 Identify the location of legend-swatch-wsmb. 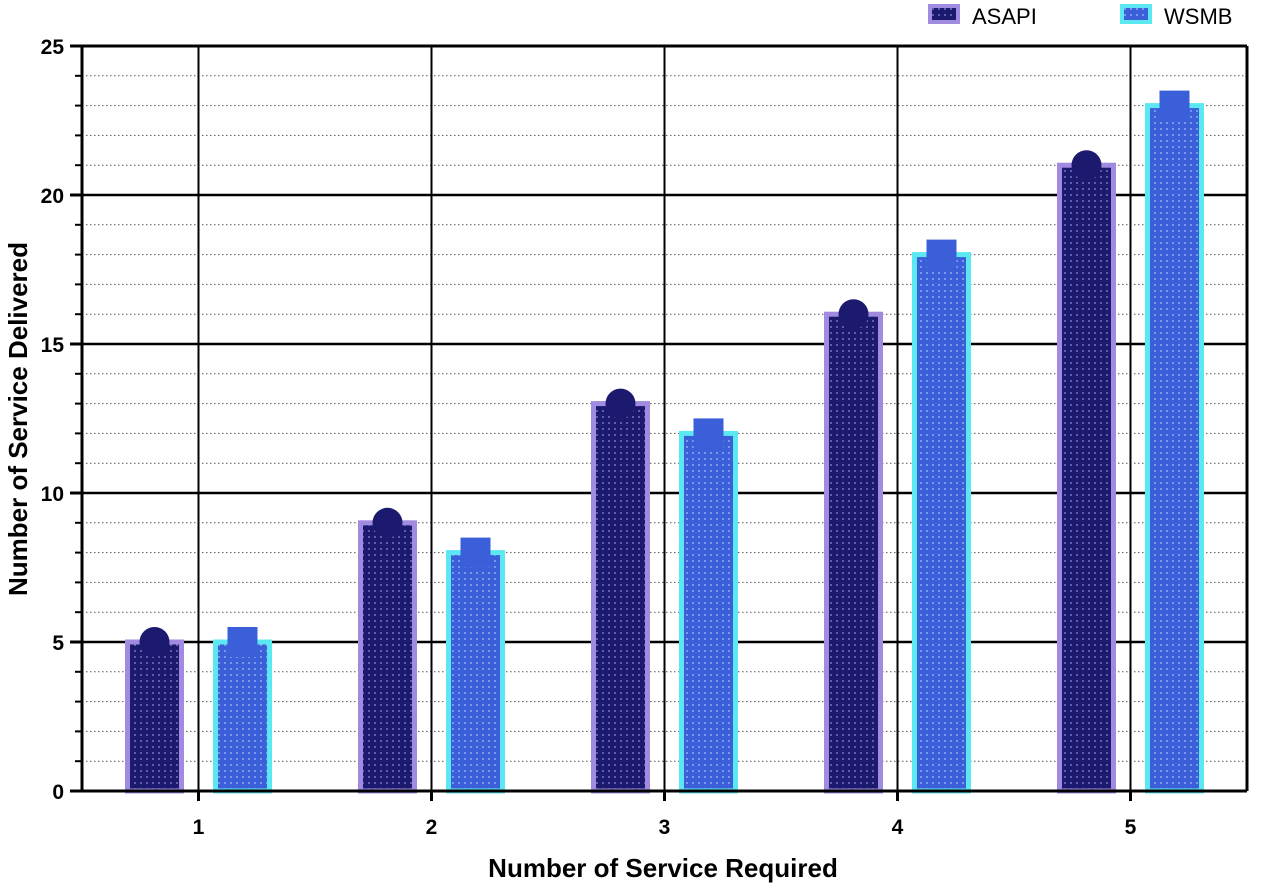
(1136, 14).